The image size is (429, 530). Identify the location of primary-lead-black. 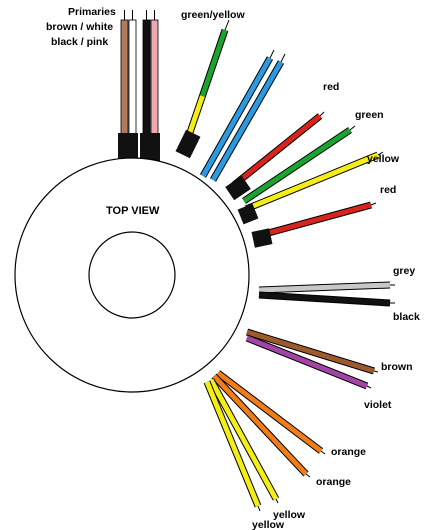
(146, 75).